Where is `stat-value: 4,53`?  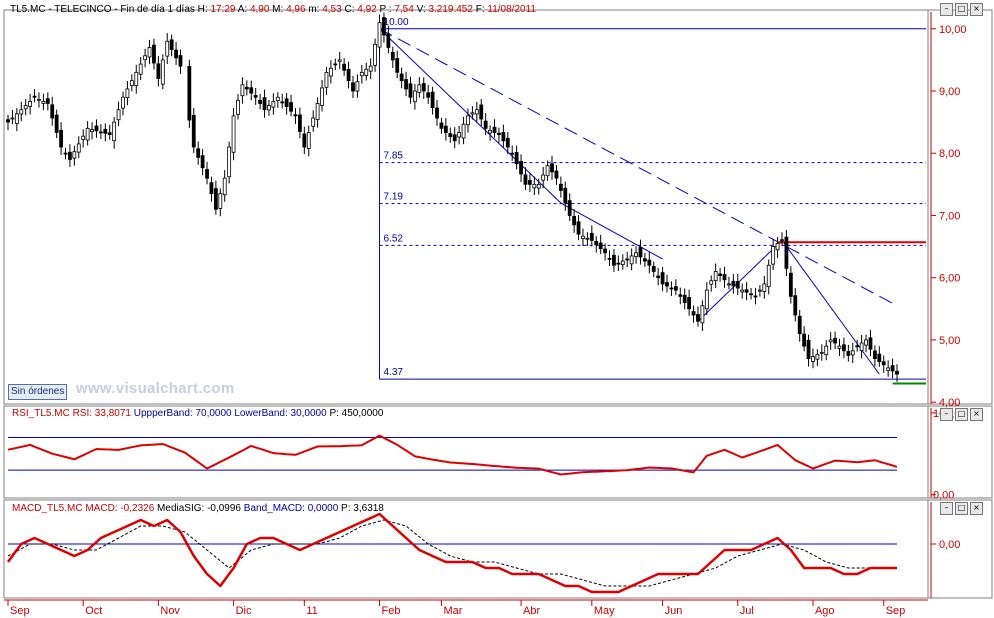 stat-value: 4,53 is located at coordinates (332, 9).